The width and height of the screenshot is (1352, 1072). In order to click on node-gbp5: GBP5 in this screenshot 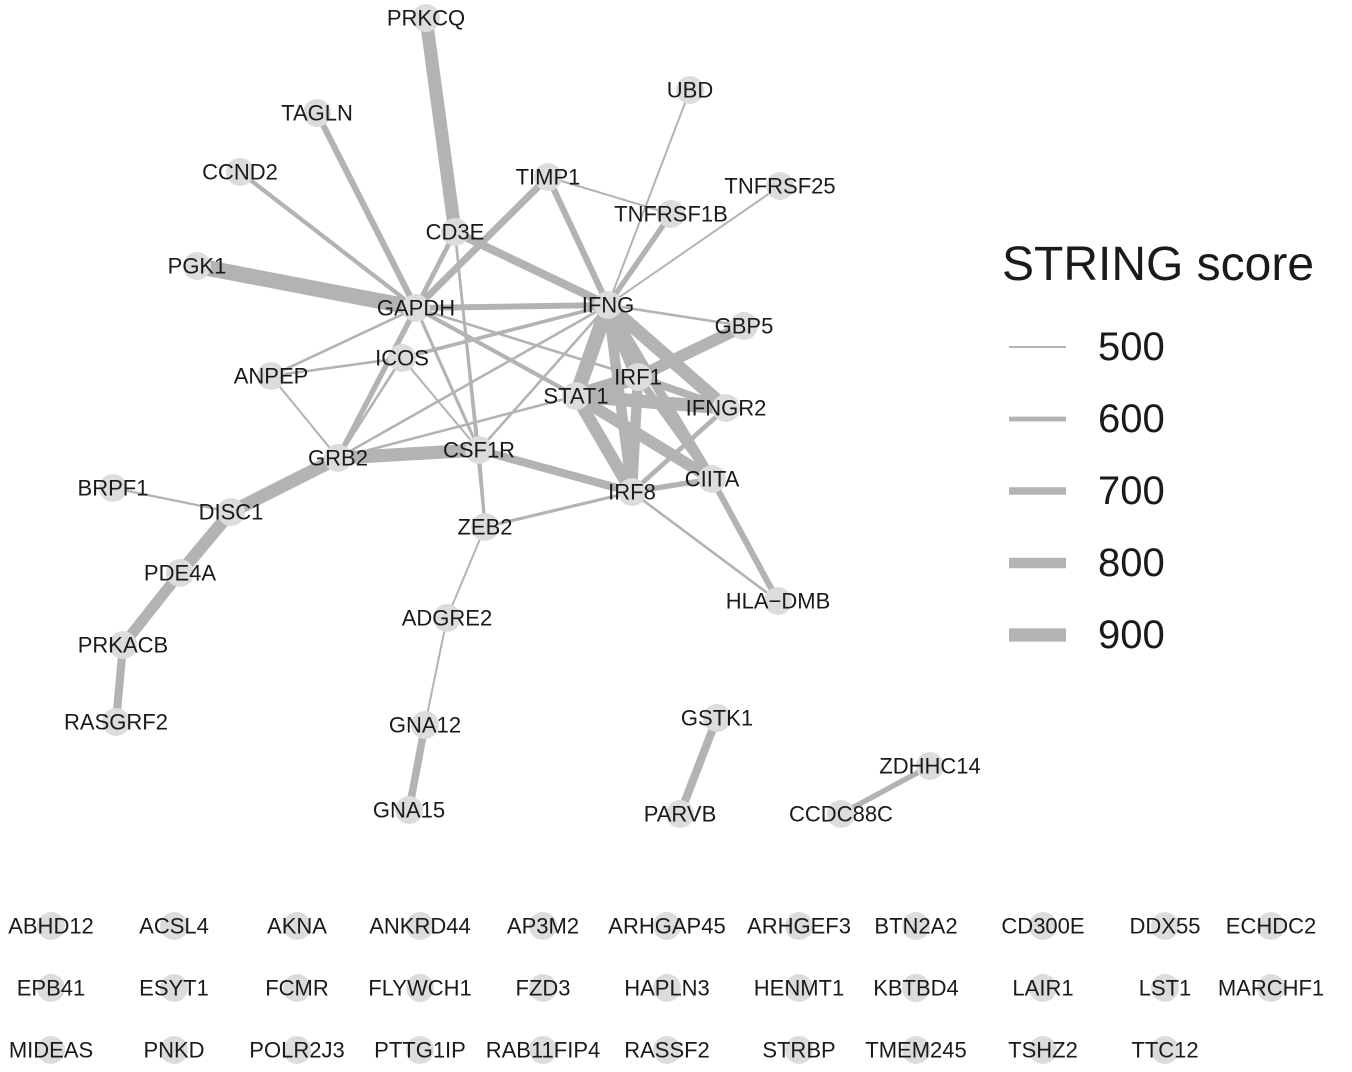, I will do `click(744, 326)`.